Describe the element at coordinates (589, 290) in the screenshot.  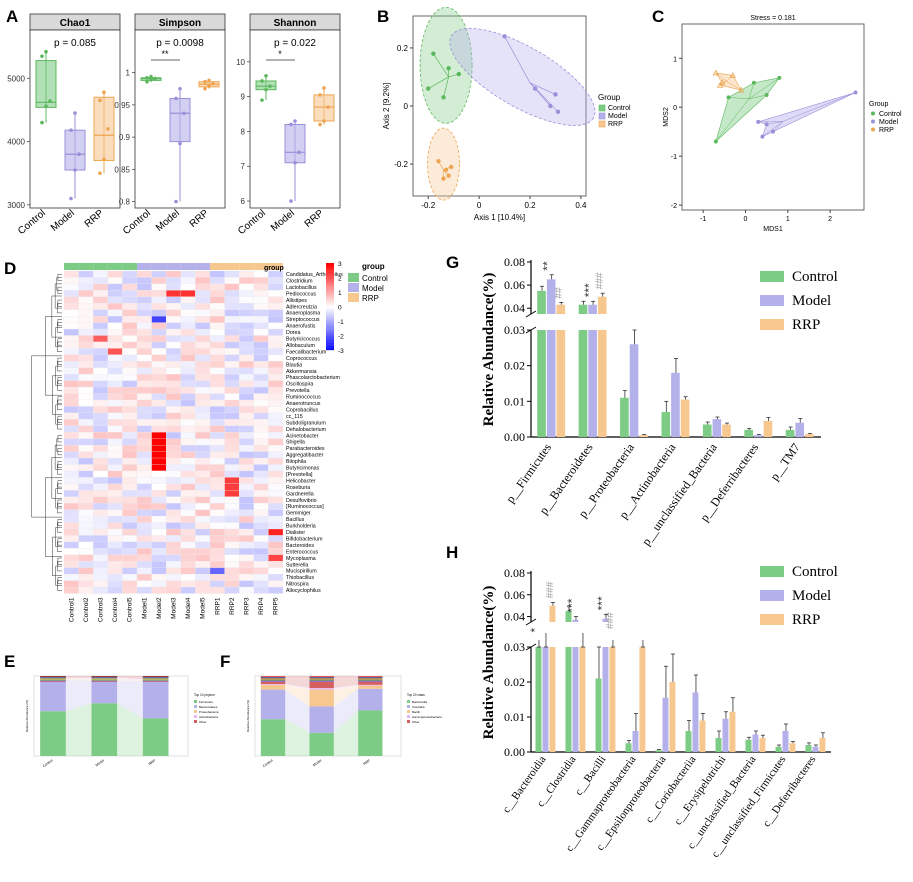
I see `significance-annotation: ***` at that location.